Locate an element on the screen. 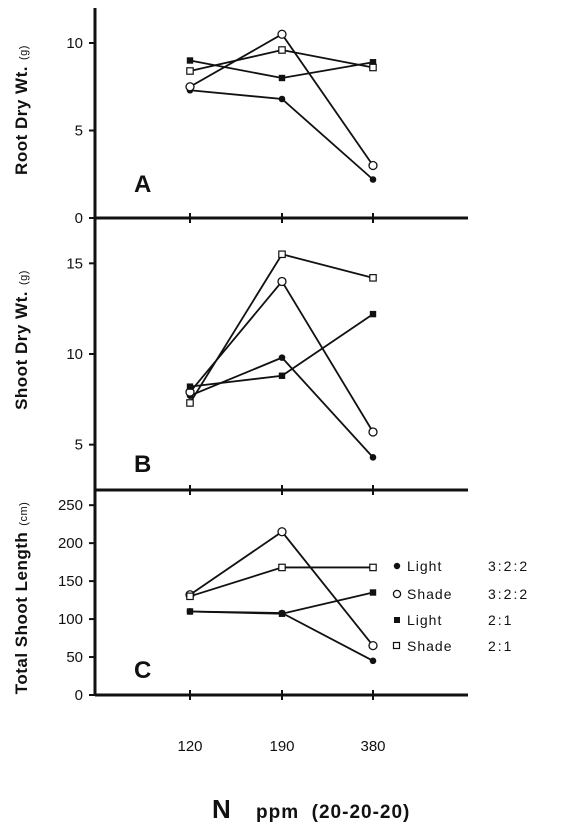  legend-item-2: Shade 3:2:2 is located at coordinates (460, 594).